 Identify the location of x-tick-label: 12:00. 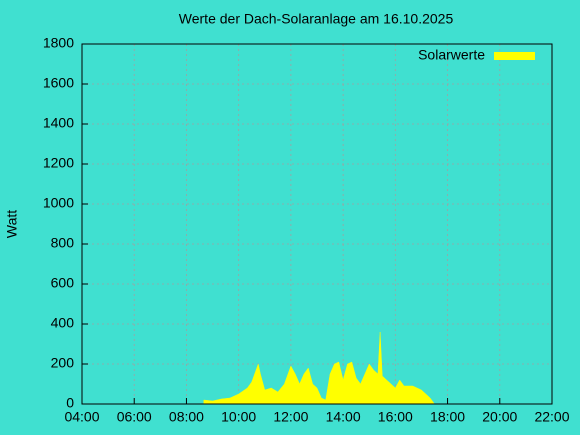
(290, 417).